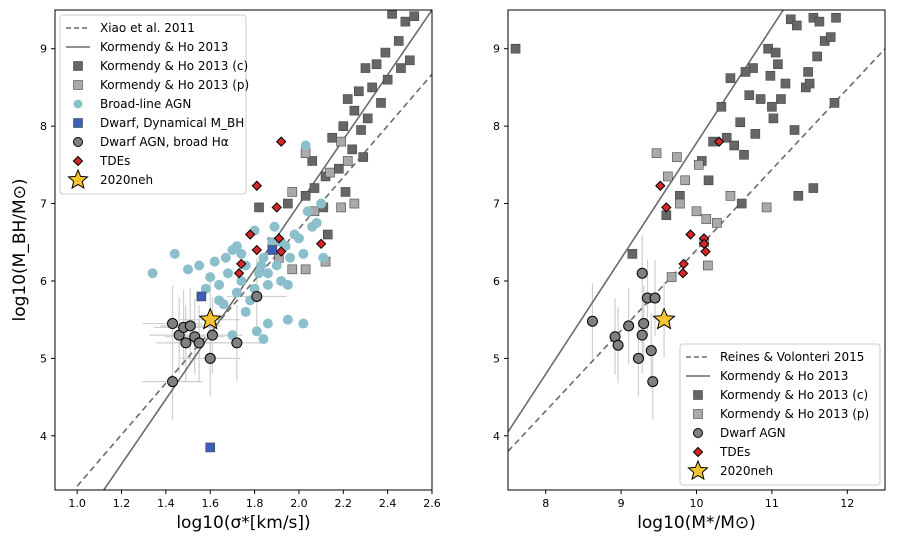 This screenshot has width=900, height=542. I want to click on legend-marker-kormendy-ho-2013-p, so click(78, 85).